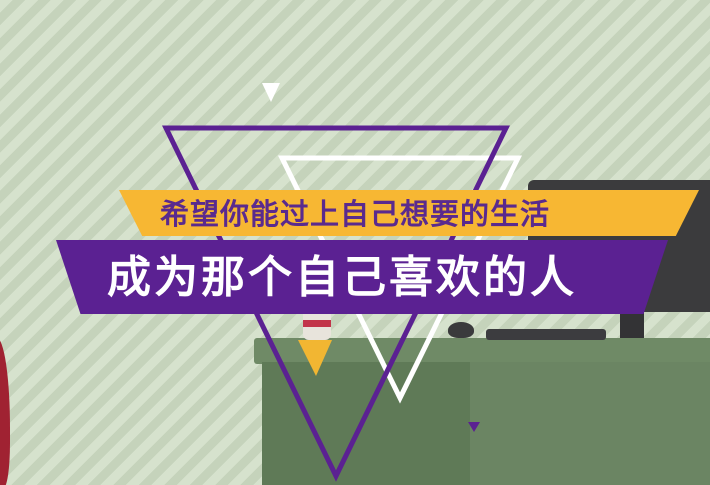 The image size is (710, 485). I want to click on keyboard-icon, so click(546, 334).